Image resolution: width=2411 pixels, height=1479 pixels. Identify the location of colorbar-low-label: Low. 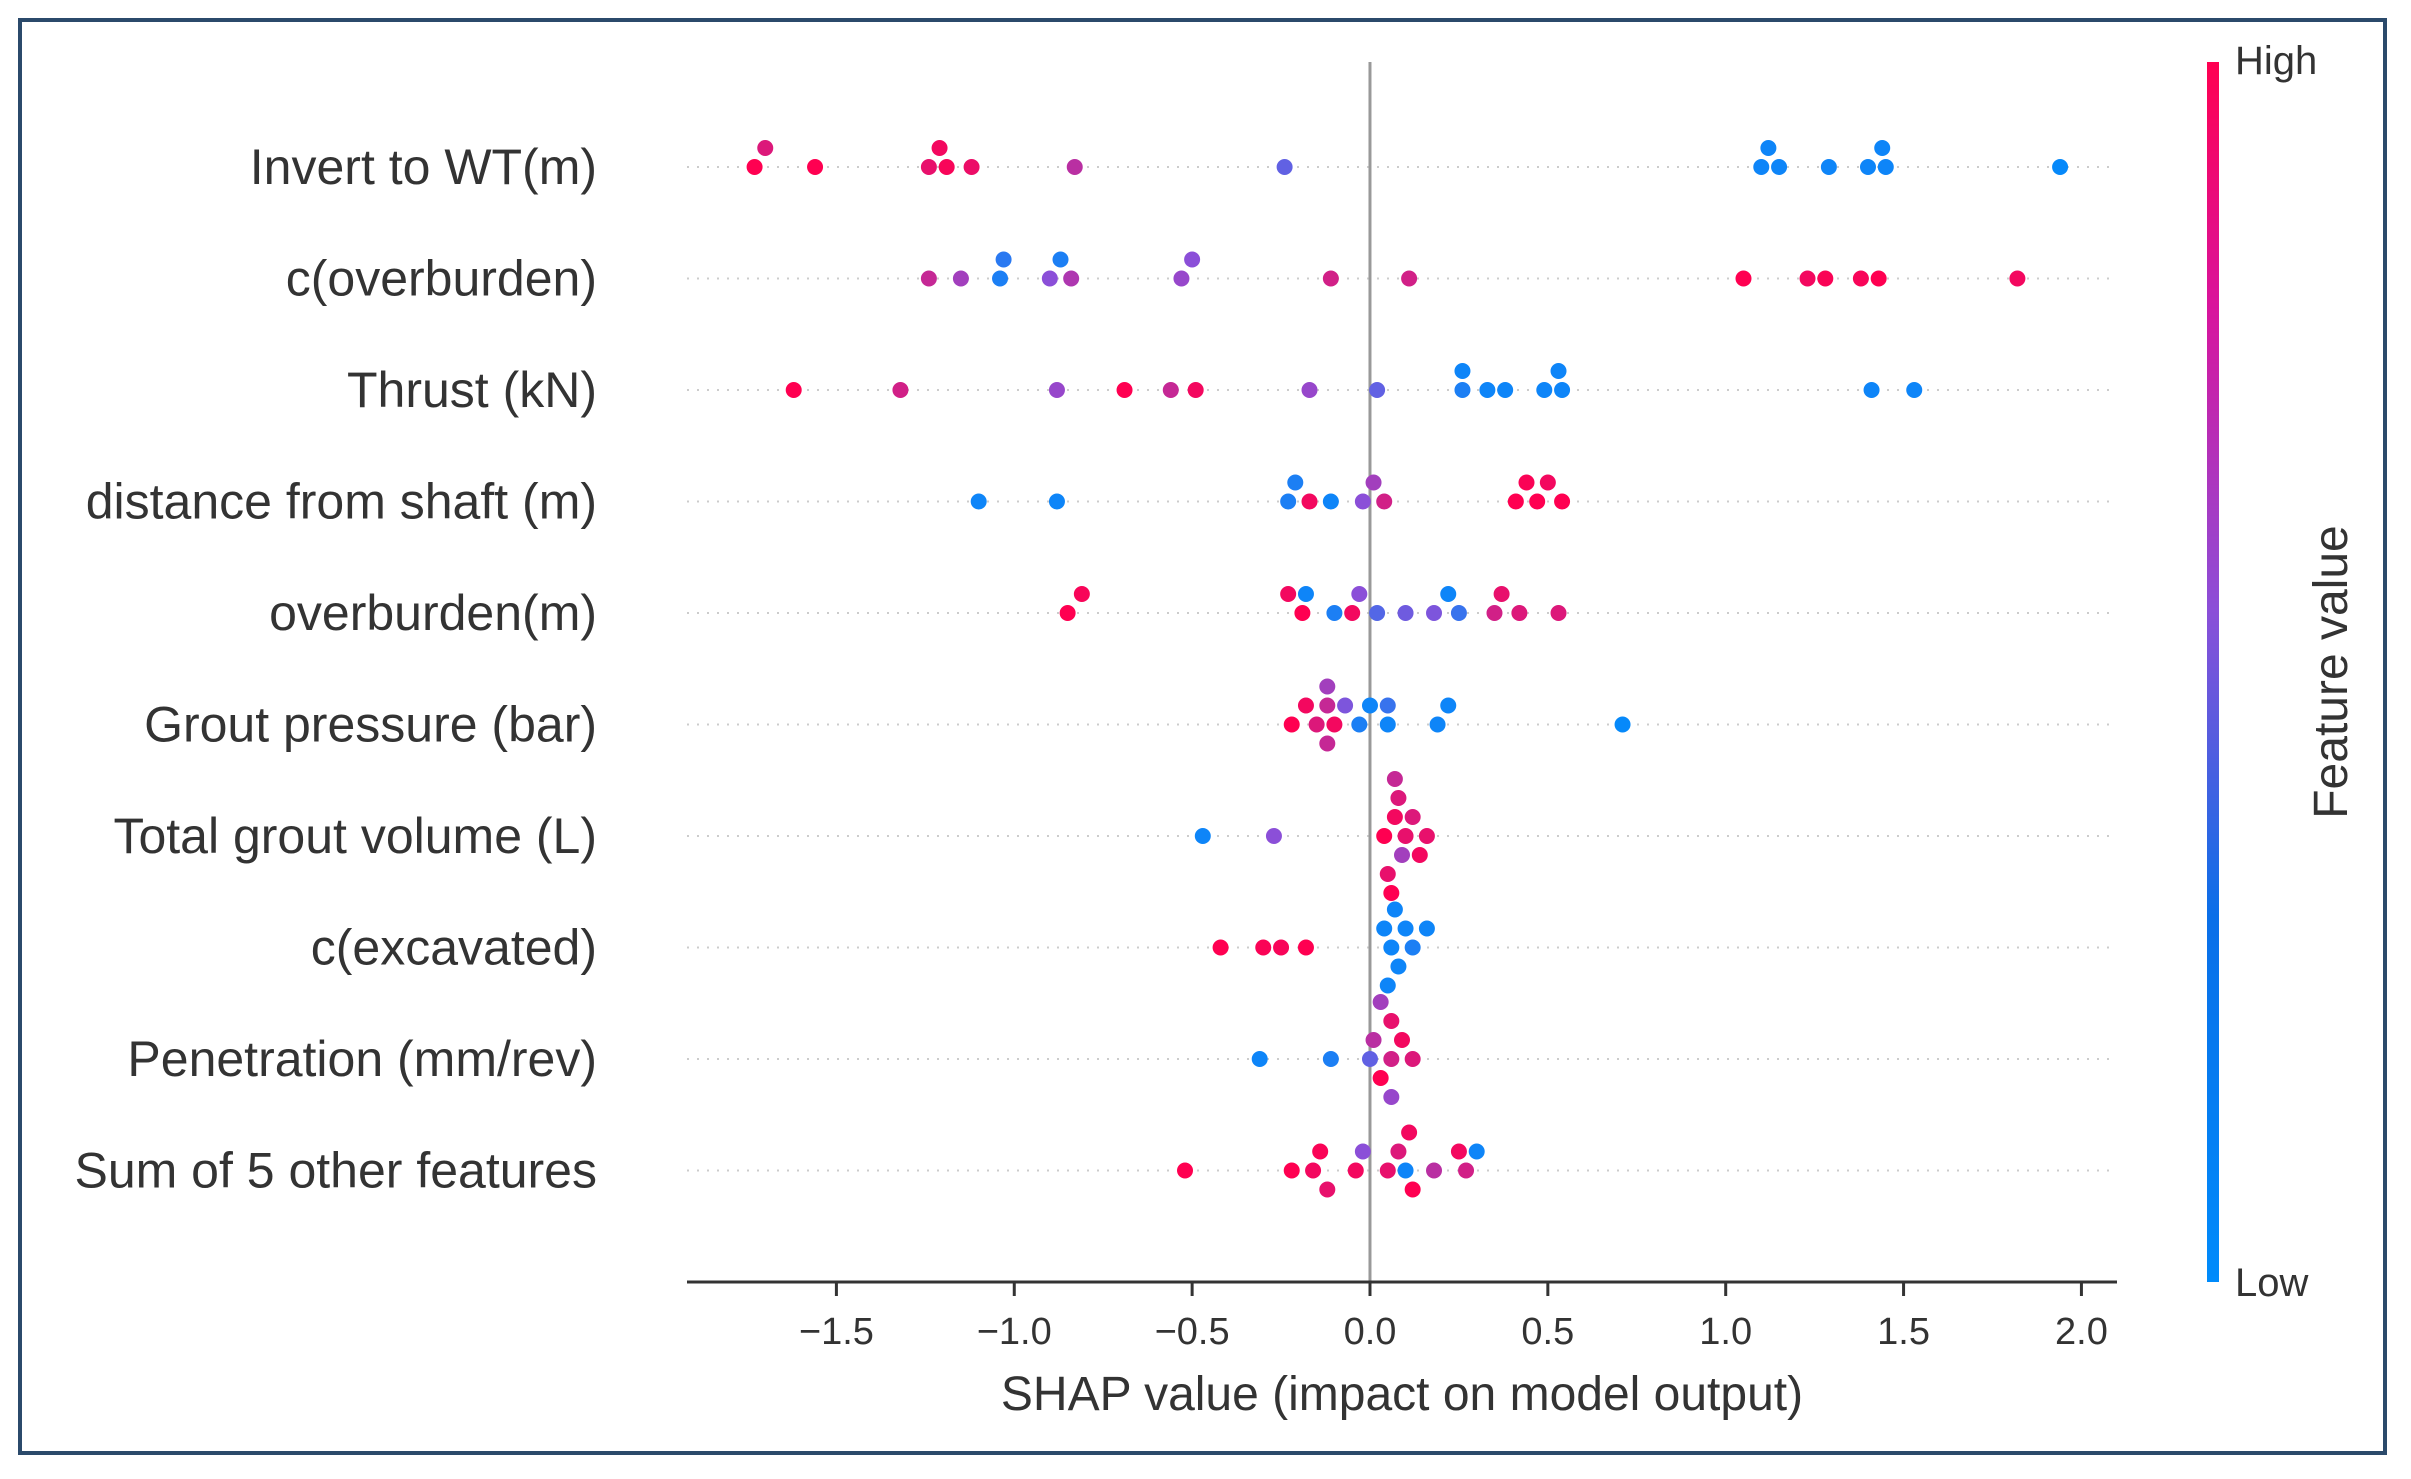
(2271, 1283).